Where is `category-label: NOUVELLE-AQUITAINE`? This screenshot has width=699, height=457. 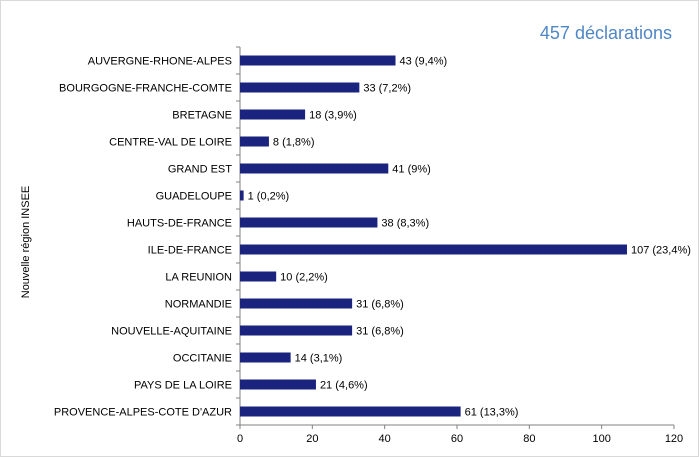
category-label: NOUVELLE-AQUITAINE is located at coordinates (171, 332).